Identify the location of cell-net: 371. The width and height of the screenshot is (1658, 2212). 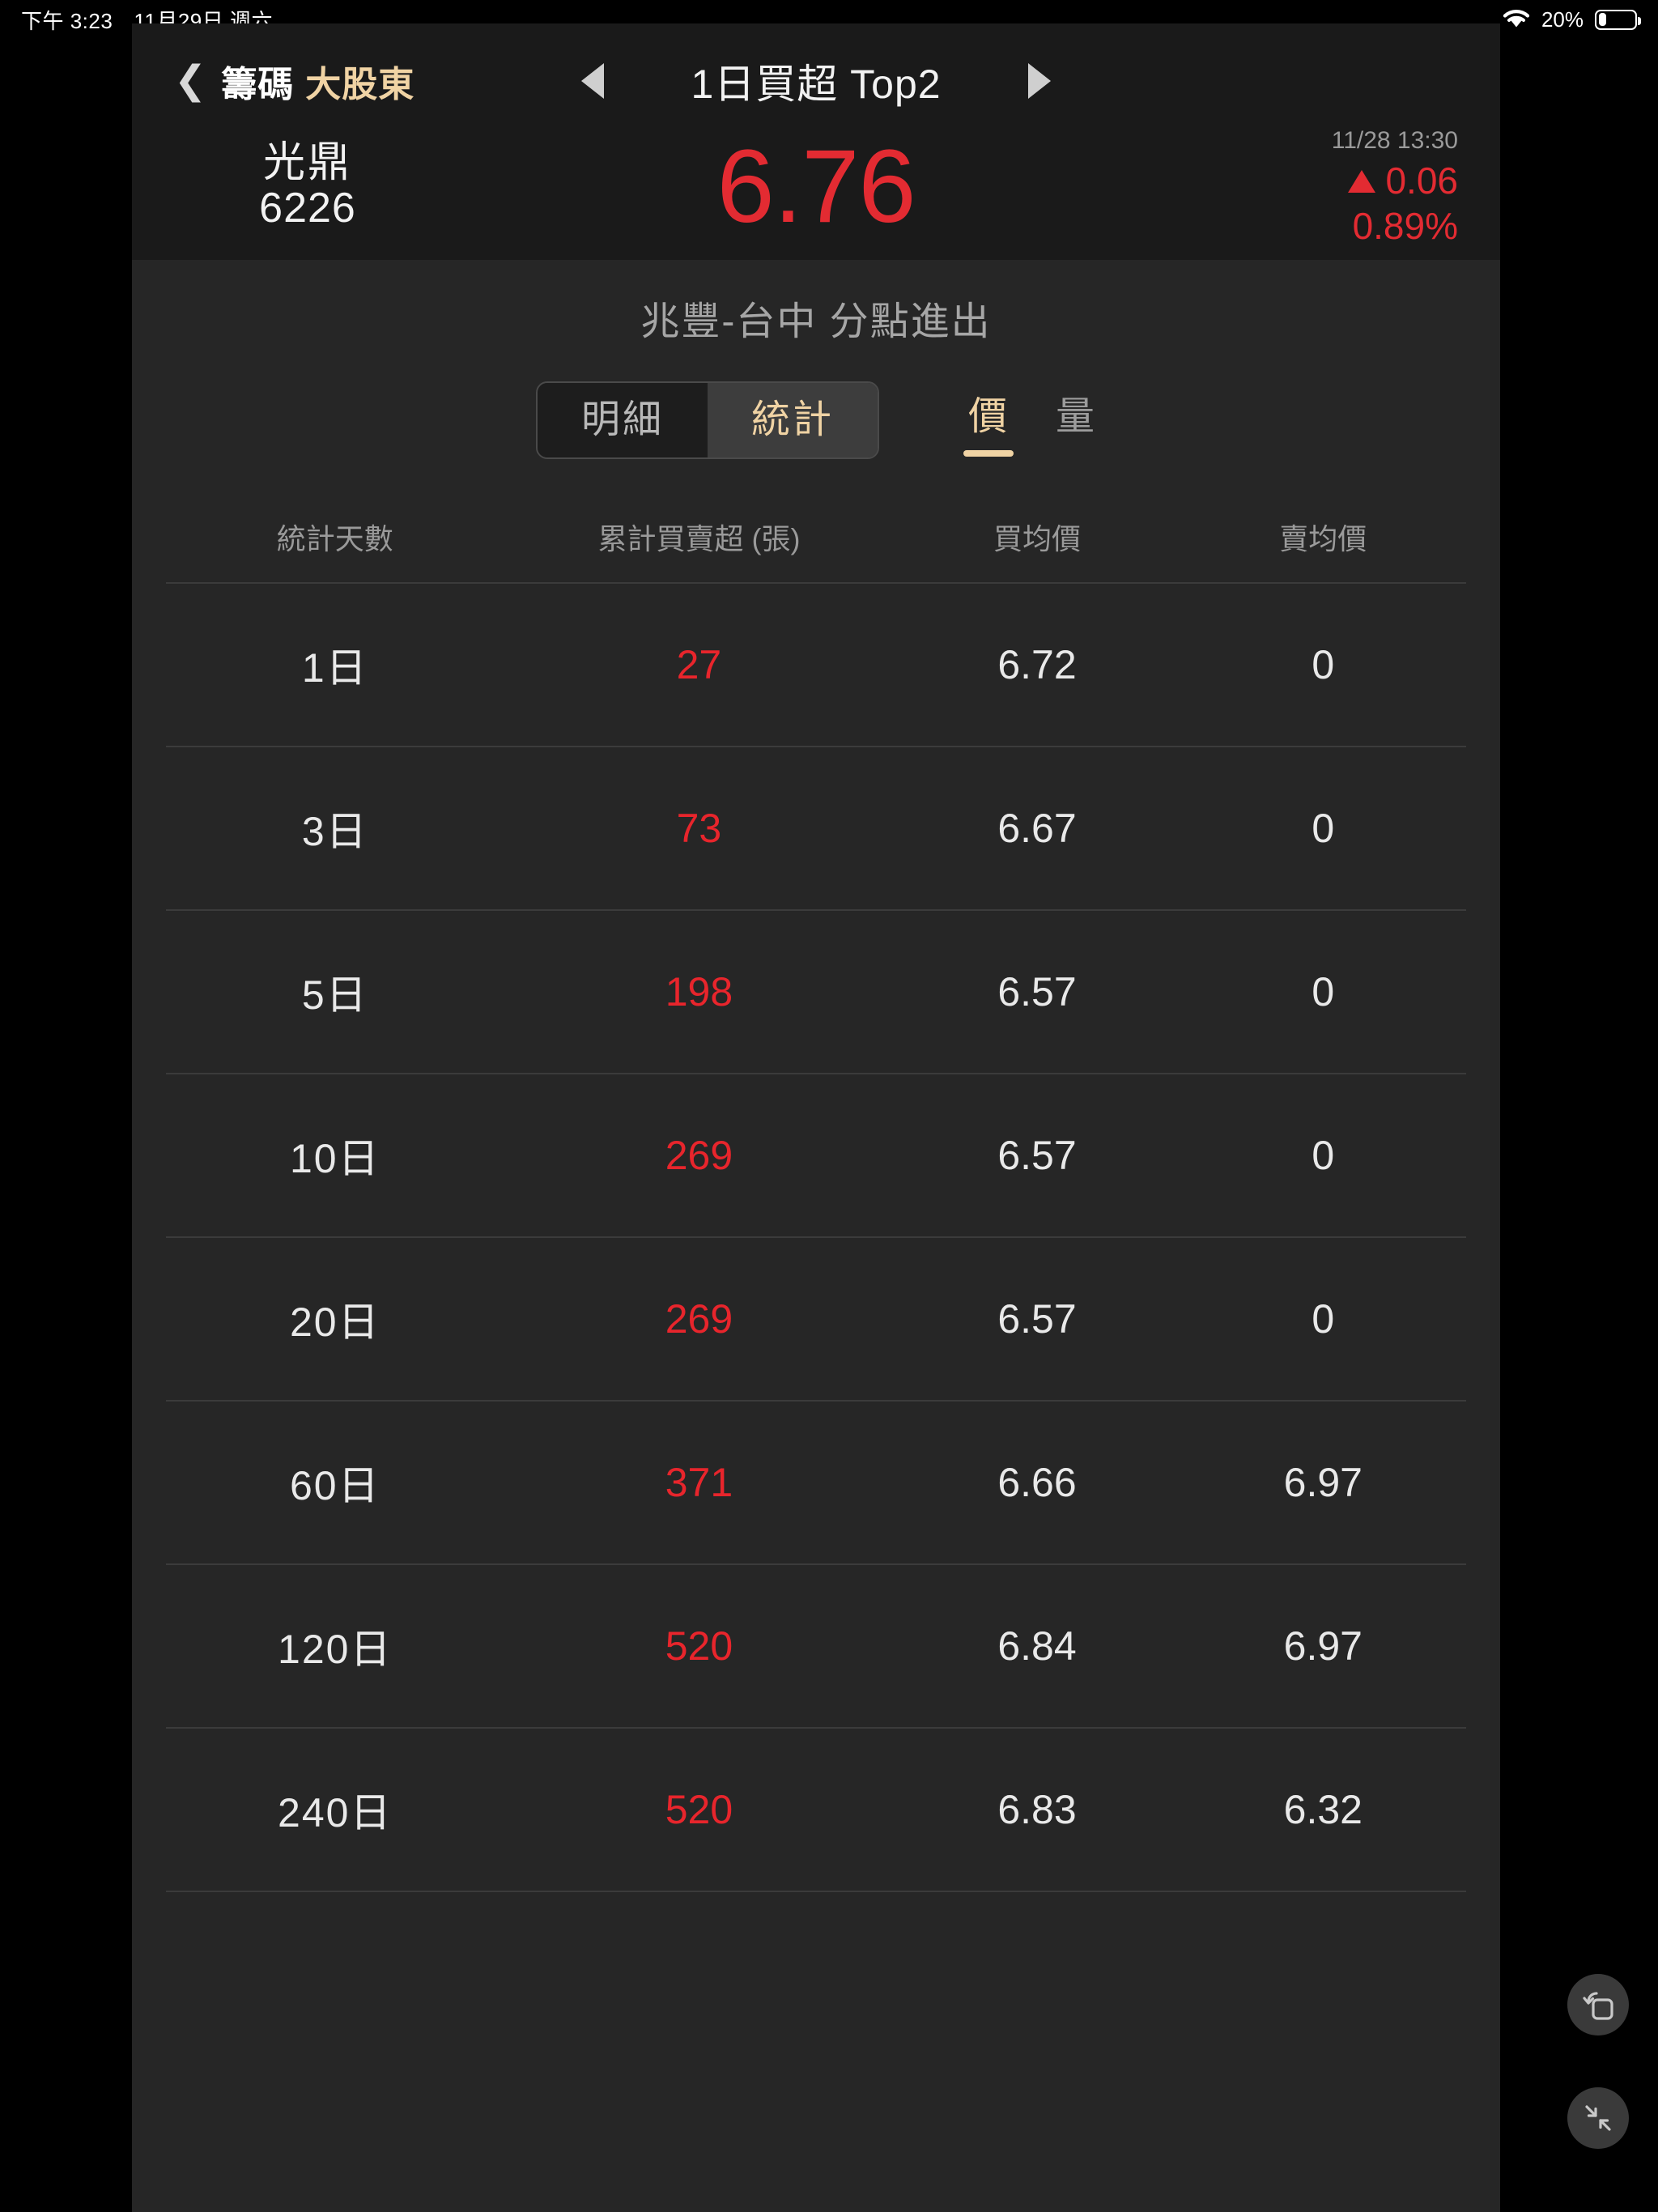
(699, 1482).